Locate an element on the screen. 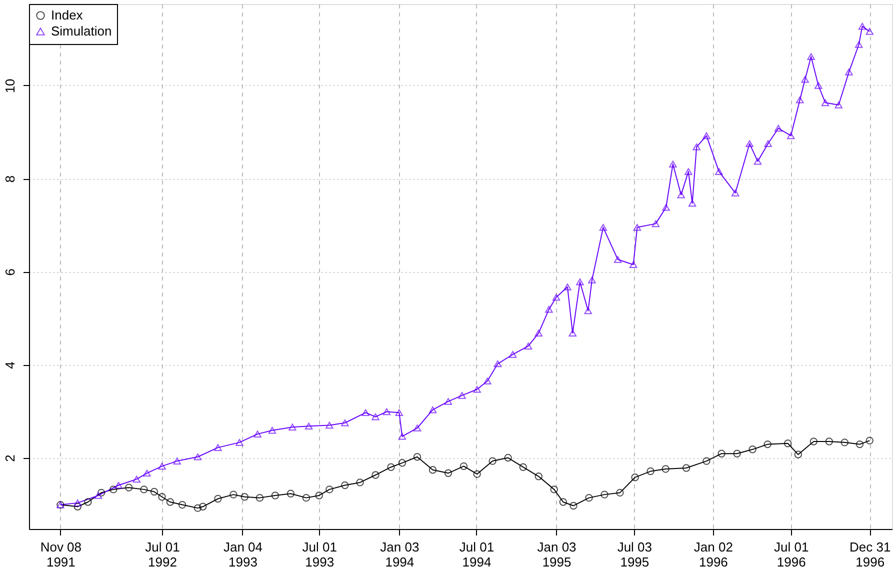  y-tick-label: 6 is located at coordinates (10, 272).